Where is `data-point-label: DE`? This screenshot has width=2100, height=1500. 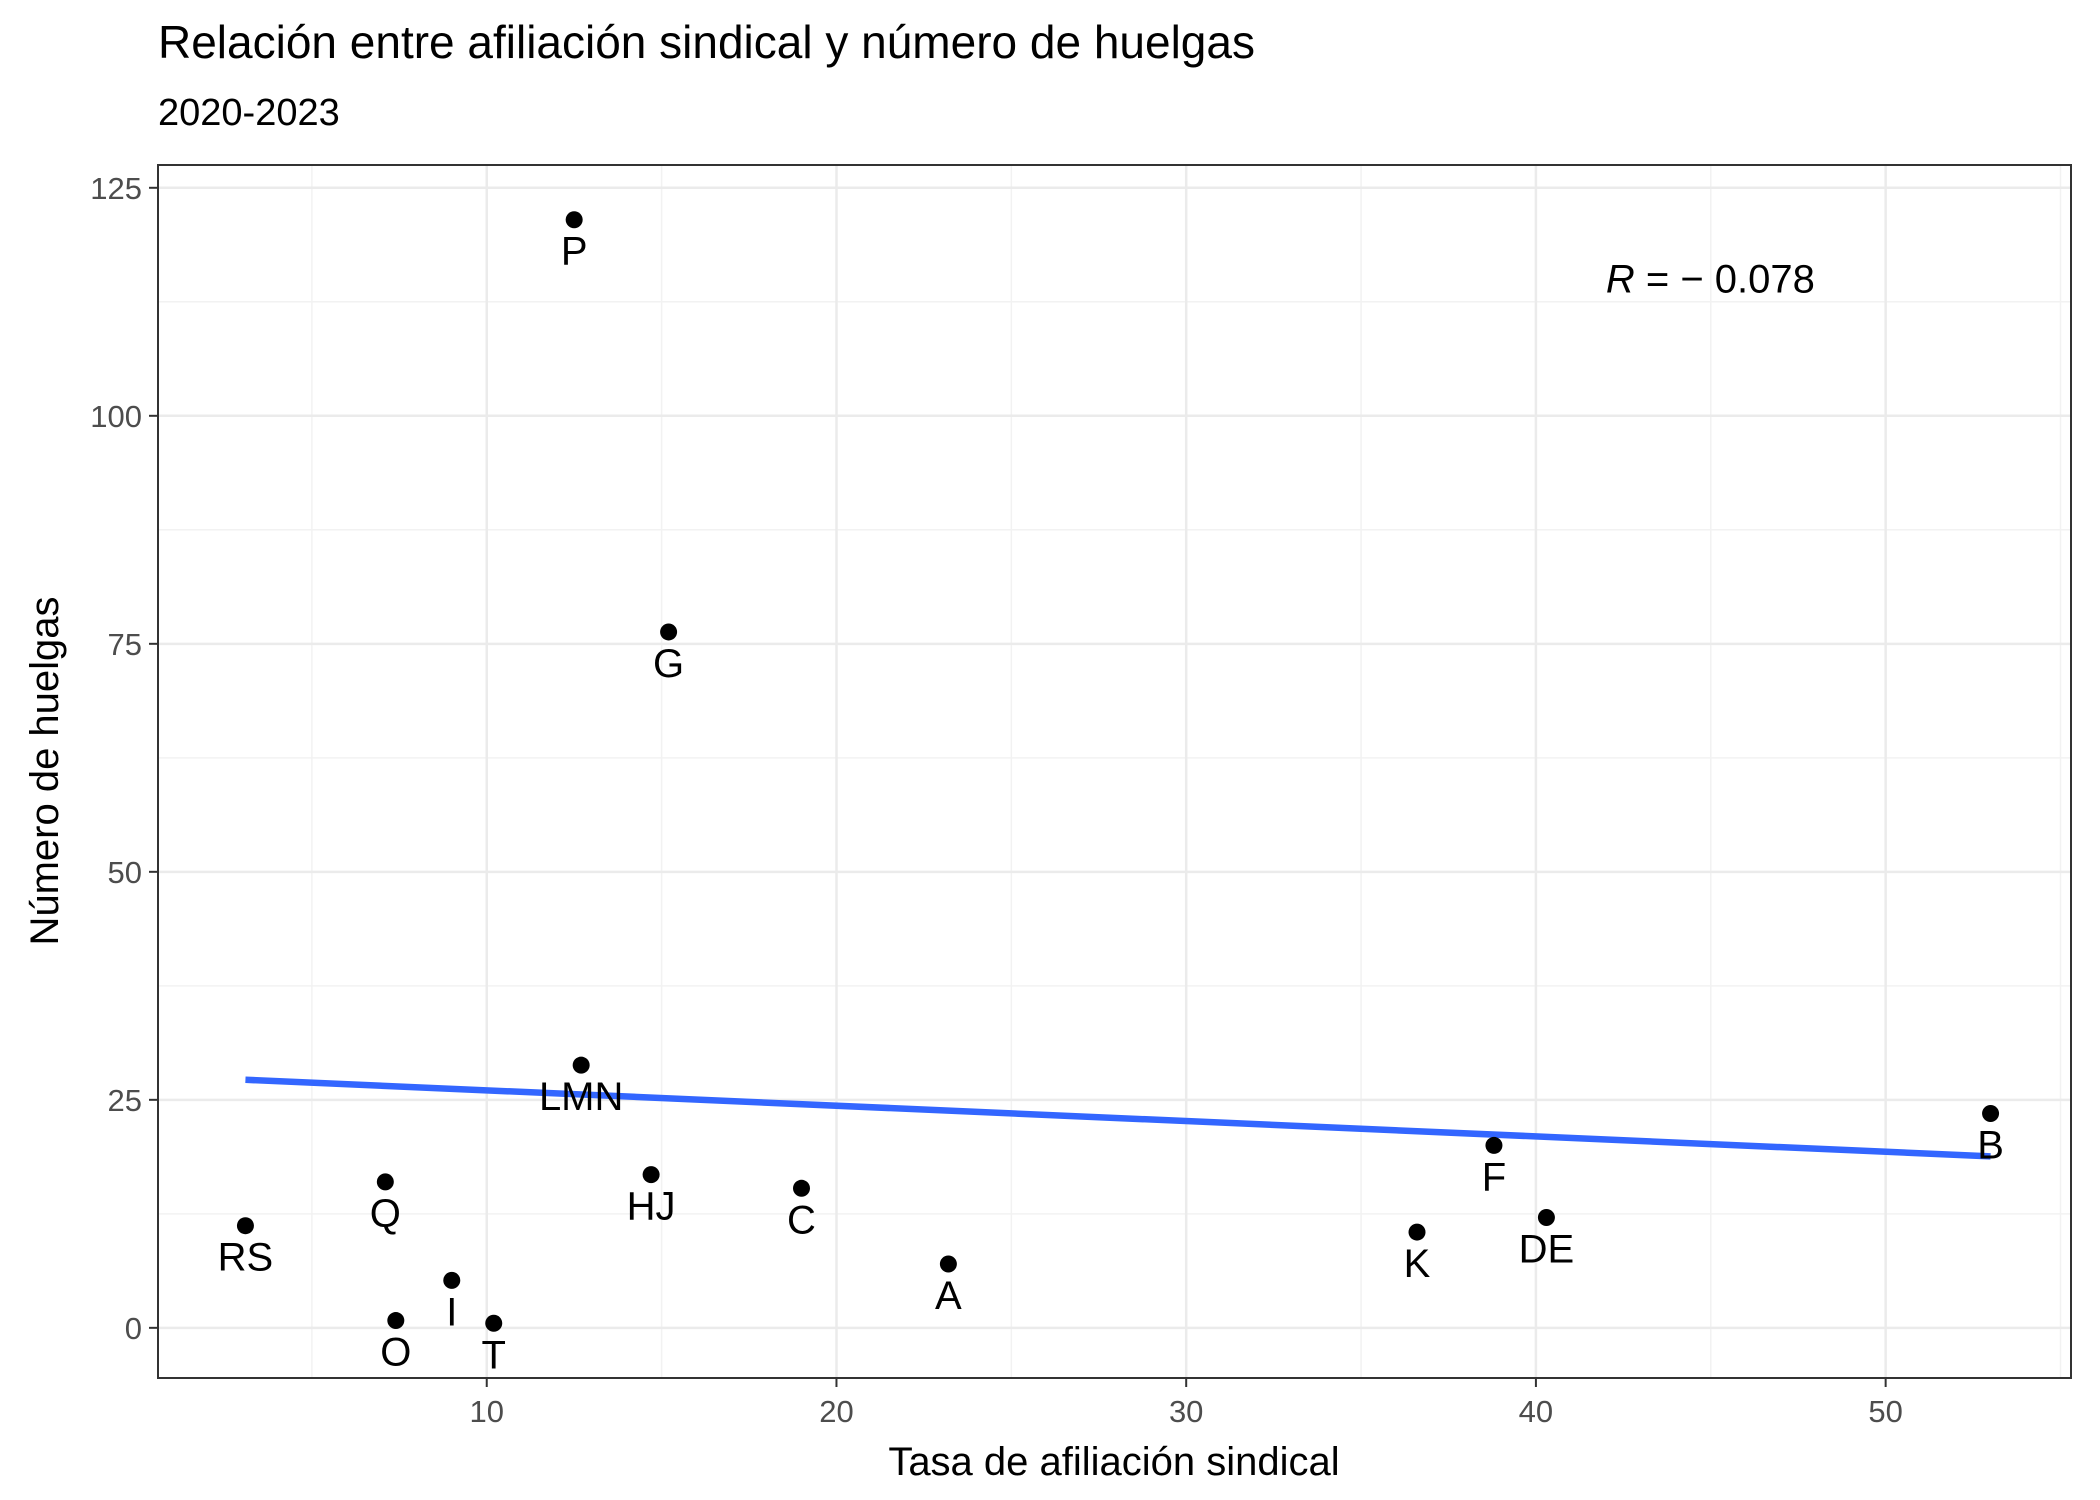 data-point-label: DE is located at coordinates (1547, 1249).